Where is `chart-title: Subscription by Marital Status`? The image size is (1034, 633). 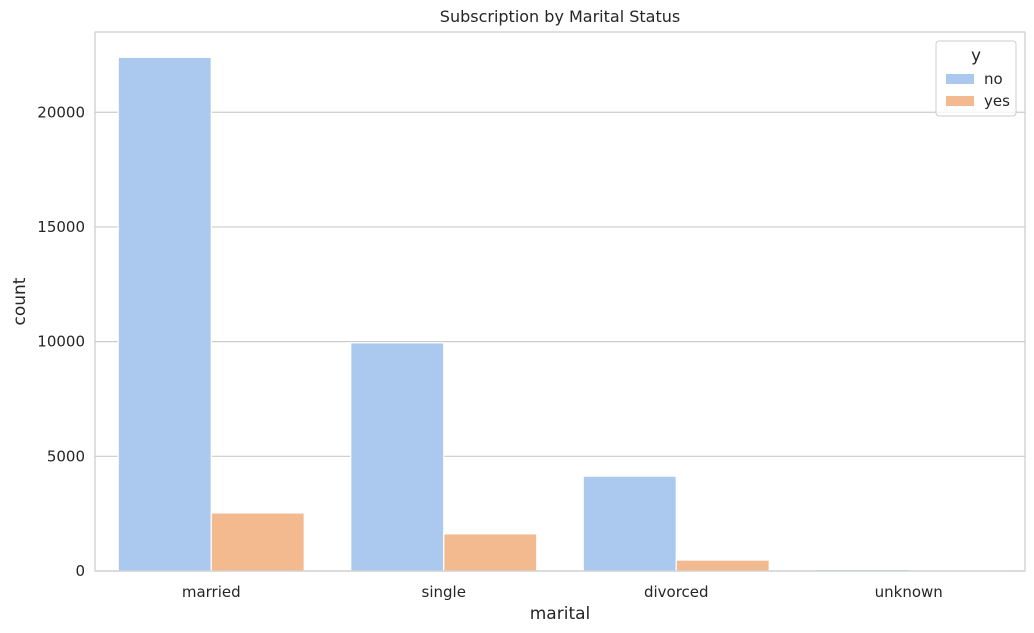
chart-title: Subscription by Marital Status is located at coordinates (560, 16).